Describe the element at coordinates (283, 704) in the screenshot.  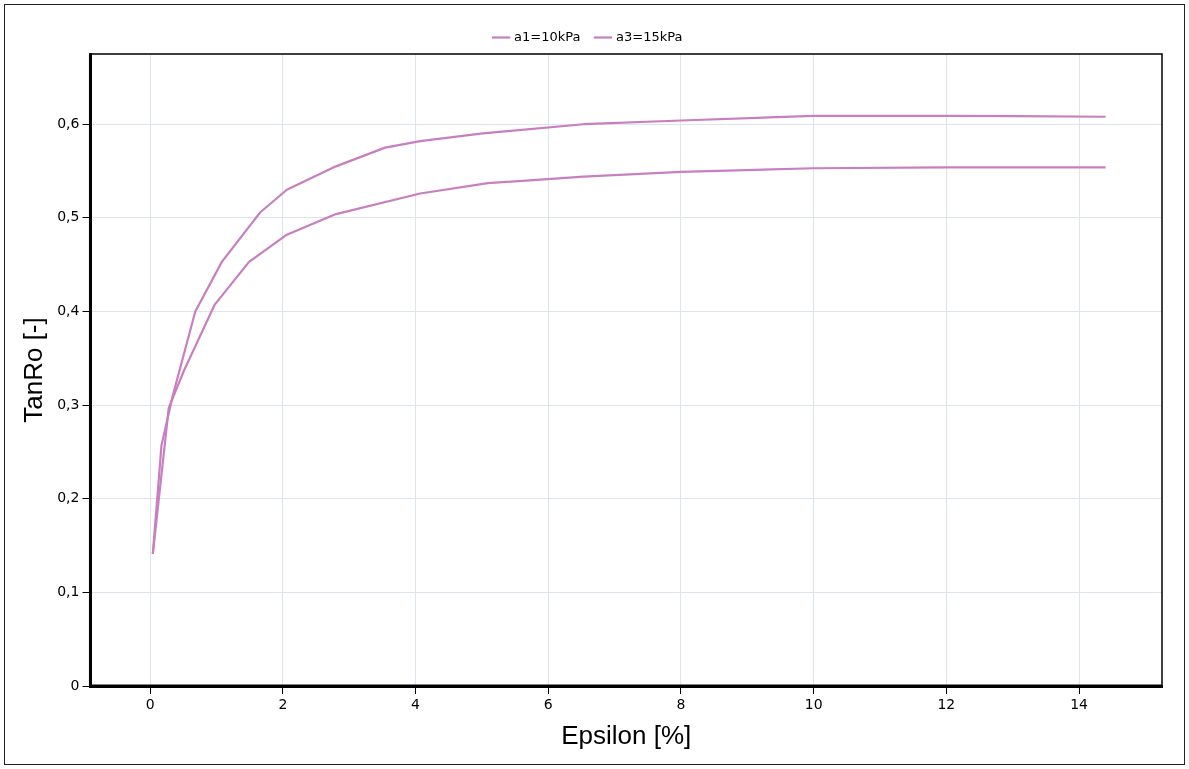
I see `x-tick-label: 2` at that location.